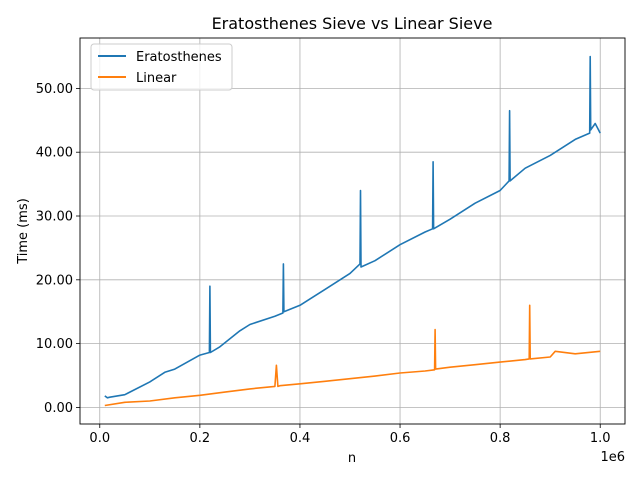  I want to click on x-axis-label: n, so click(352, 458).